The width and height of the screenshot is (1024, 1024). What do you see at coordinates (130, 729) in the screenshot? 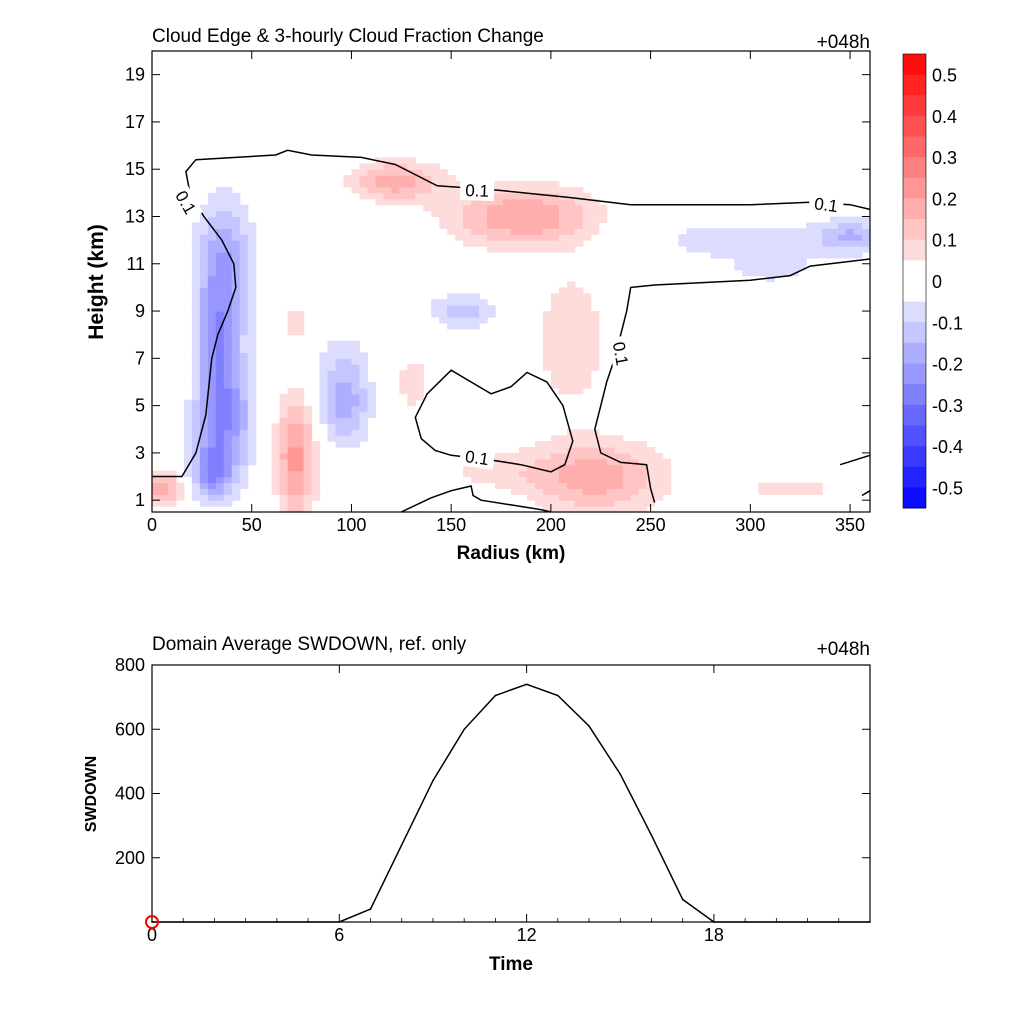
I see `y-tick-label: 600` at bounding box center [130, 729].